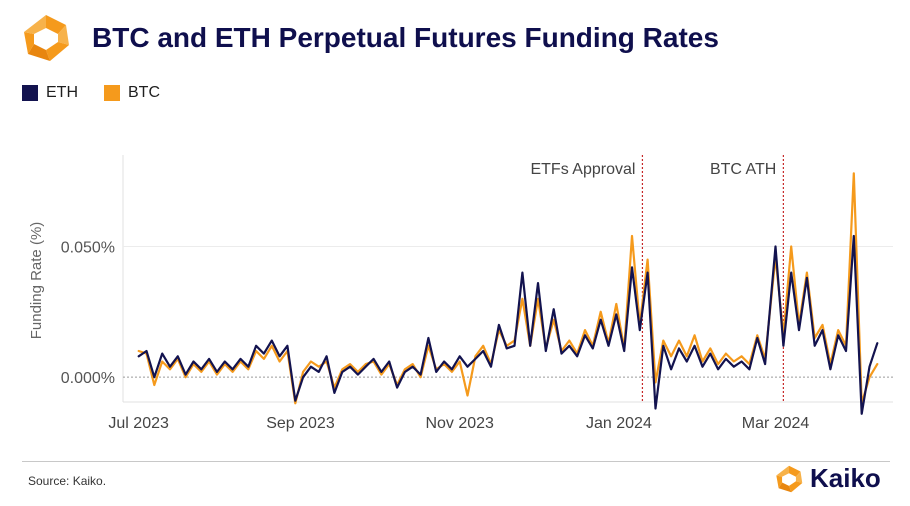 The image size is (910, 506). I want to click on x-tick-label: Nov 2023, so click(459, 423).